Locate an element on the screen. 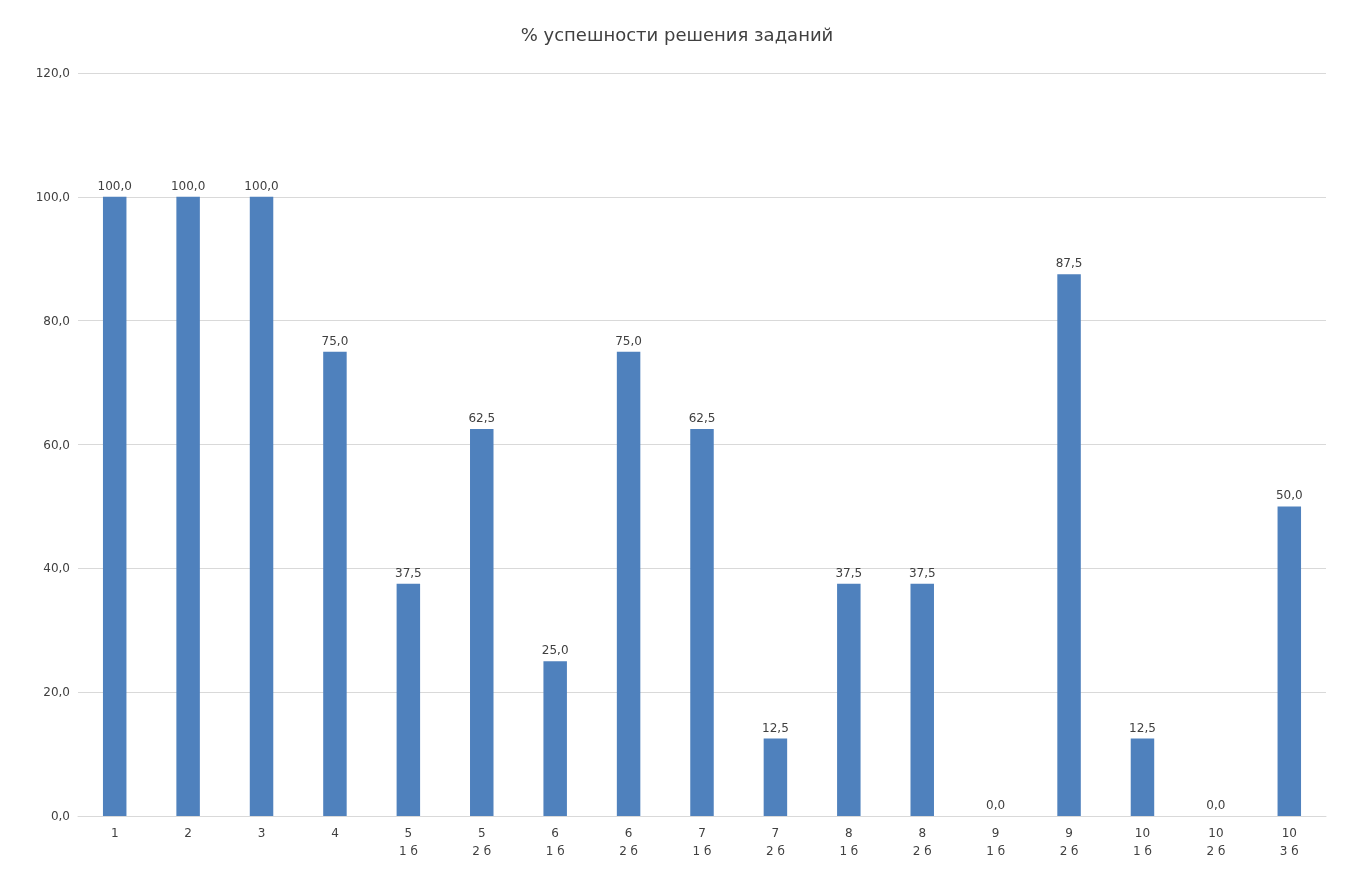  y-tick-label: 60,0 is located at coordinates (56, 444).